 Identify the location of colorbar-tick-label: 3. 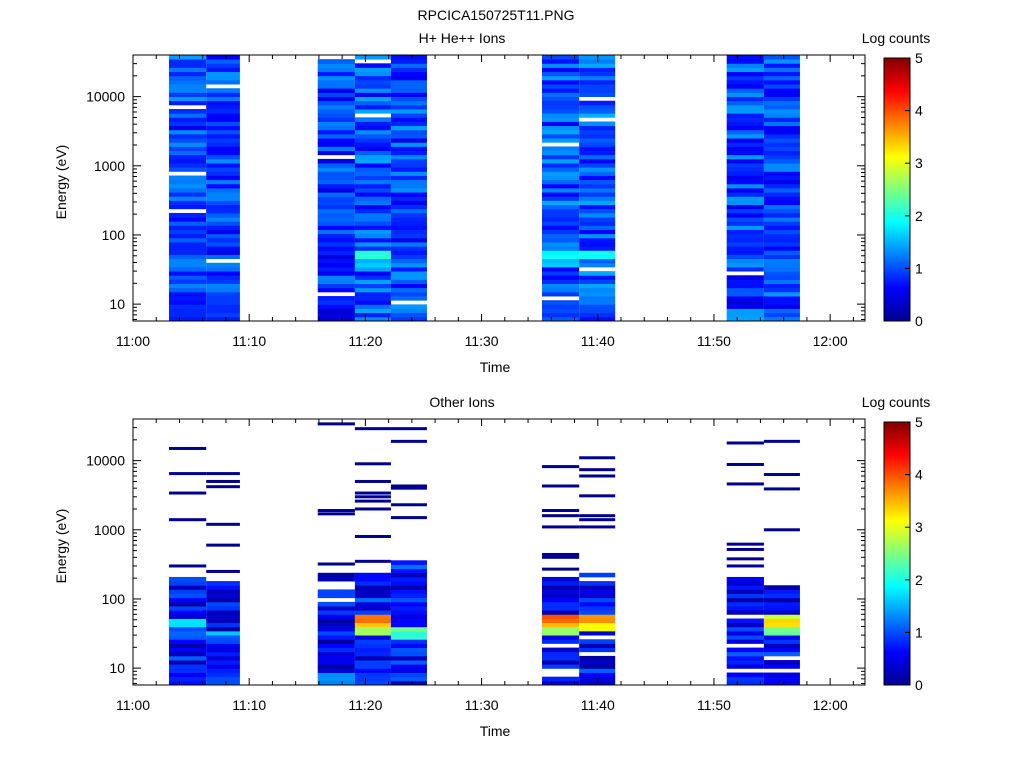
(919, 527).